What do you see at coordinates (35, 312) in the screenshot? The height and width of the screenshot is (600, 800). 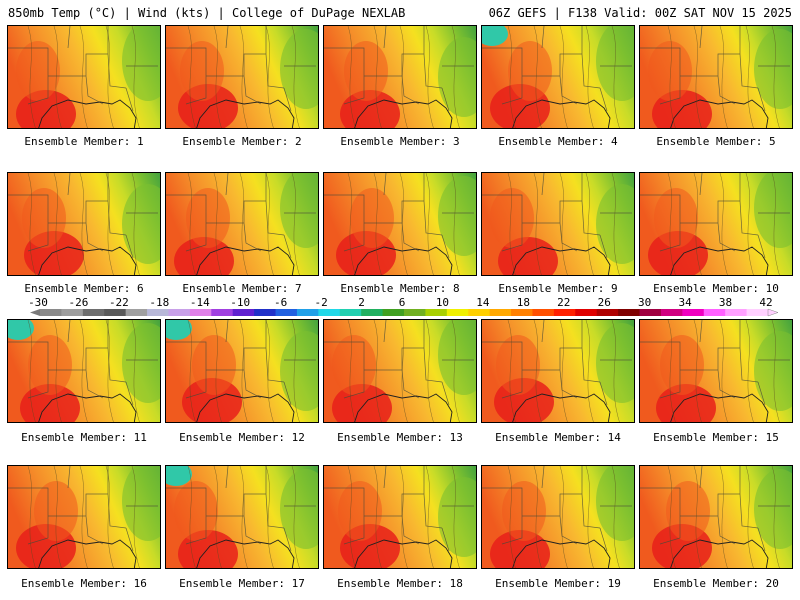 I see `colorbar-left-arrow` at bounding box center [35, 312].